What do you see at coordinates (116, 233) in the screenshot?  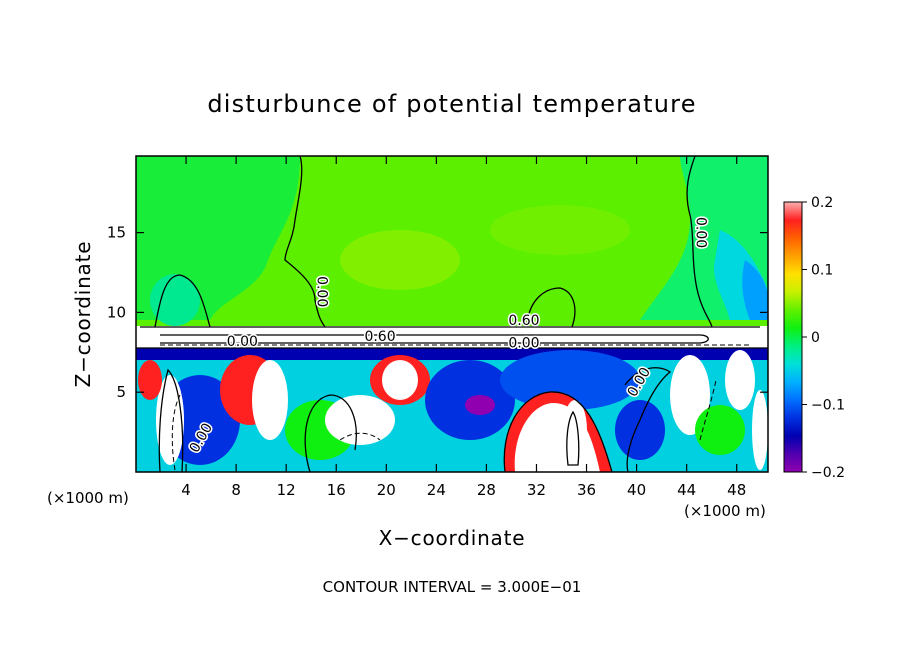 I see `y-tick-label: 15` at bounding box center [116, 233].